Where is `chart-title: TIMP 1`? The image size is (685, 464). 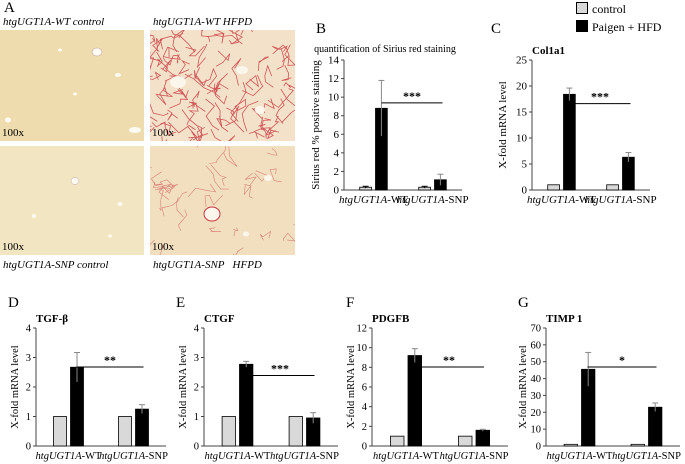 chart-title: TIMP 1 is located at coordinates (564, 319).